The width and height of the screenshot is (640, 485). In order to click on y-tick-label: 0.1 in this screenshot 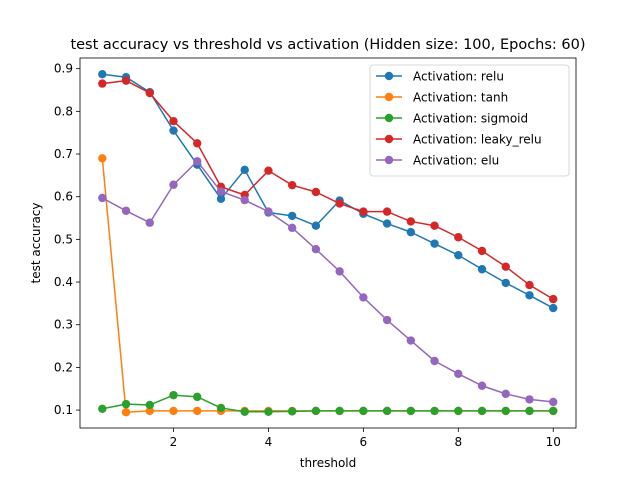, I will do `click(63, 410)`.